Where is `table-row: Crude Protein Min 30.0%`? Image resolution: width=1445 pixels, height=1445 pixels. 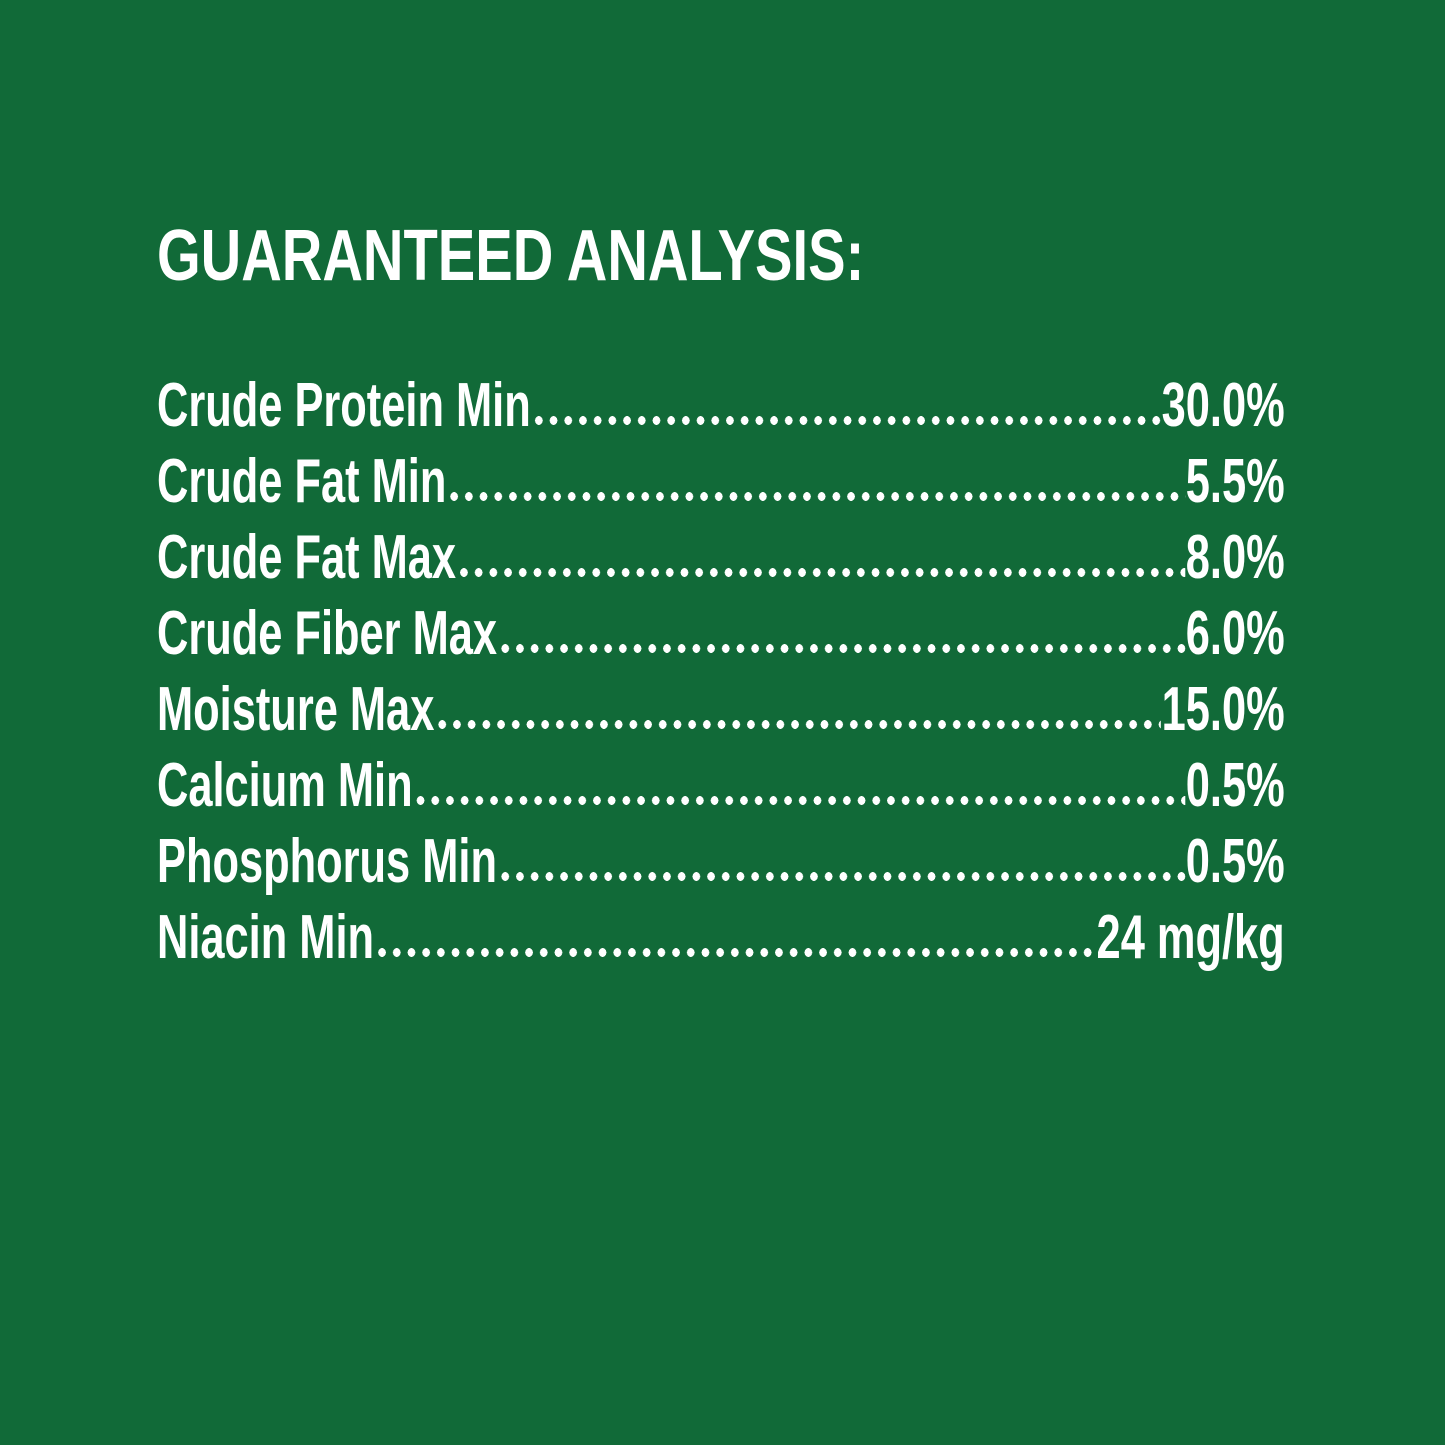
table-row: Crude Protein Min 30.0% is located at coordinates (721, 399).